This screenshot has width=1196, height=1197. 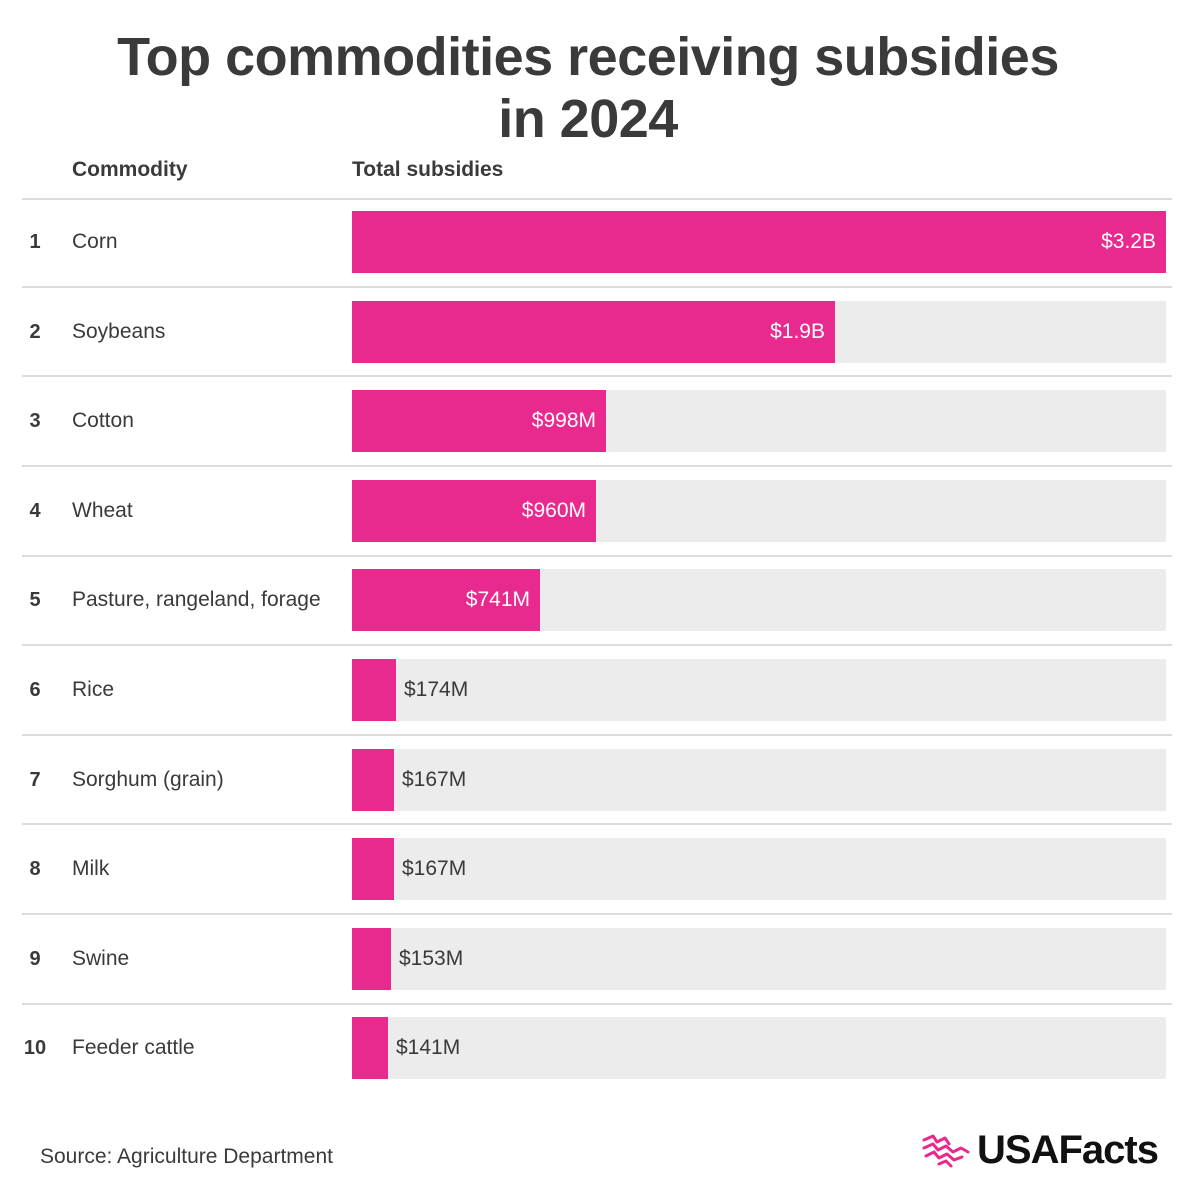 What do you see at coordinates (759, 1048) in the screenshot?
I see `bar-track: $141M` at bounding box center [759, 1048].